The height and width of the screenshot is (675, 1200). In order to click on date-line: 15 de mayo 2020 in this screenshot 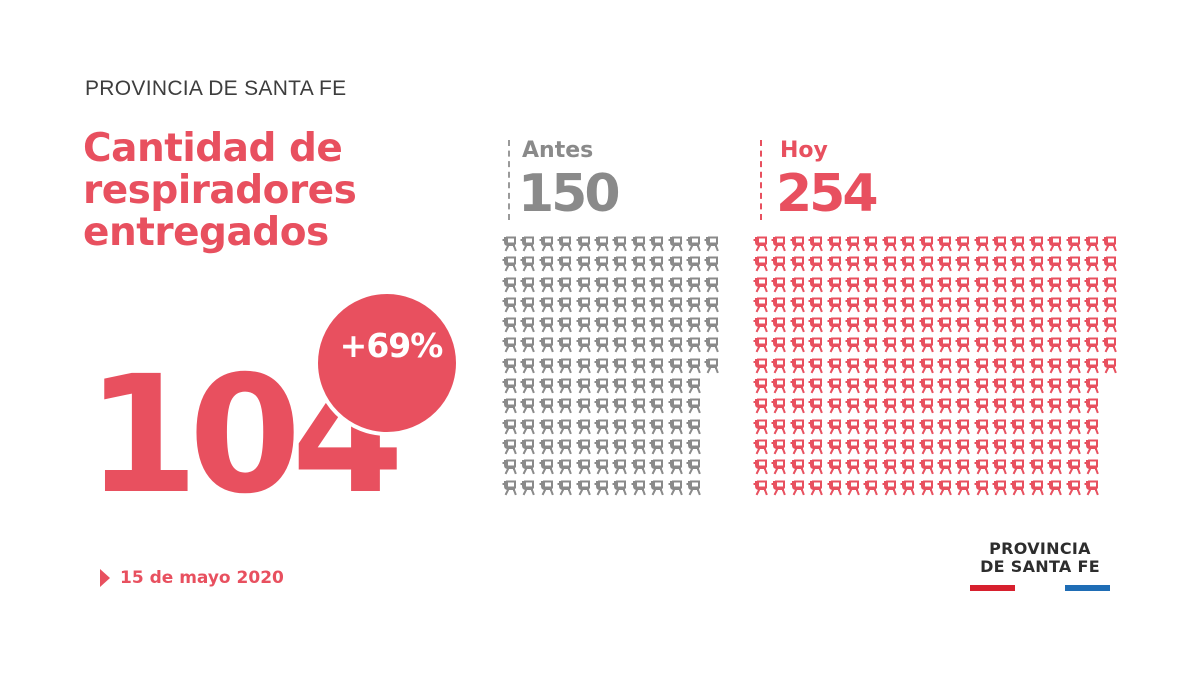, I will do `click(192, 578)`.